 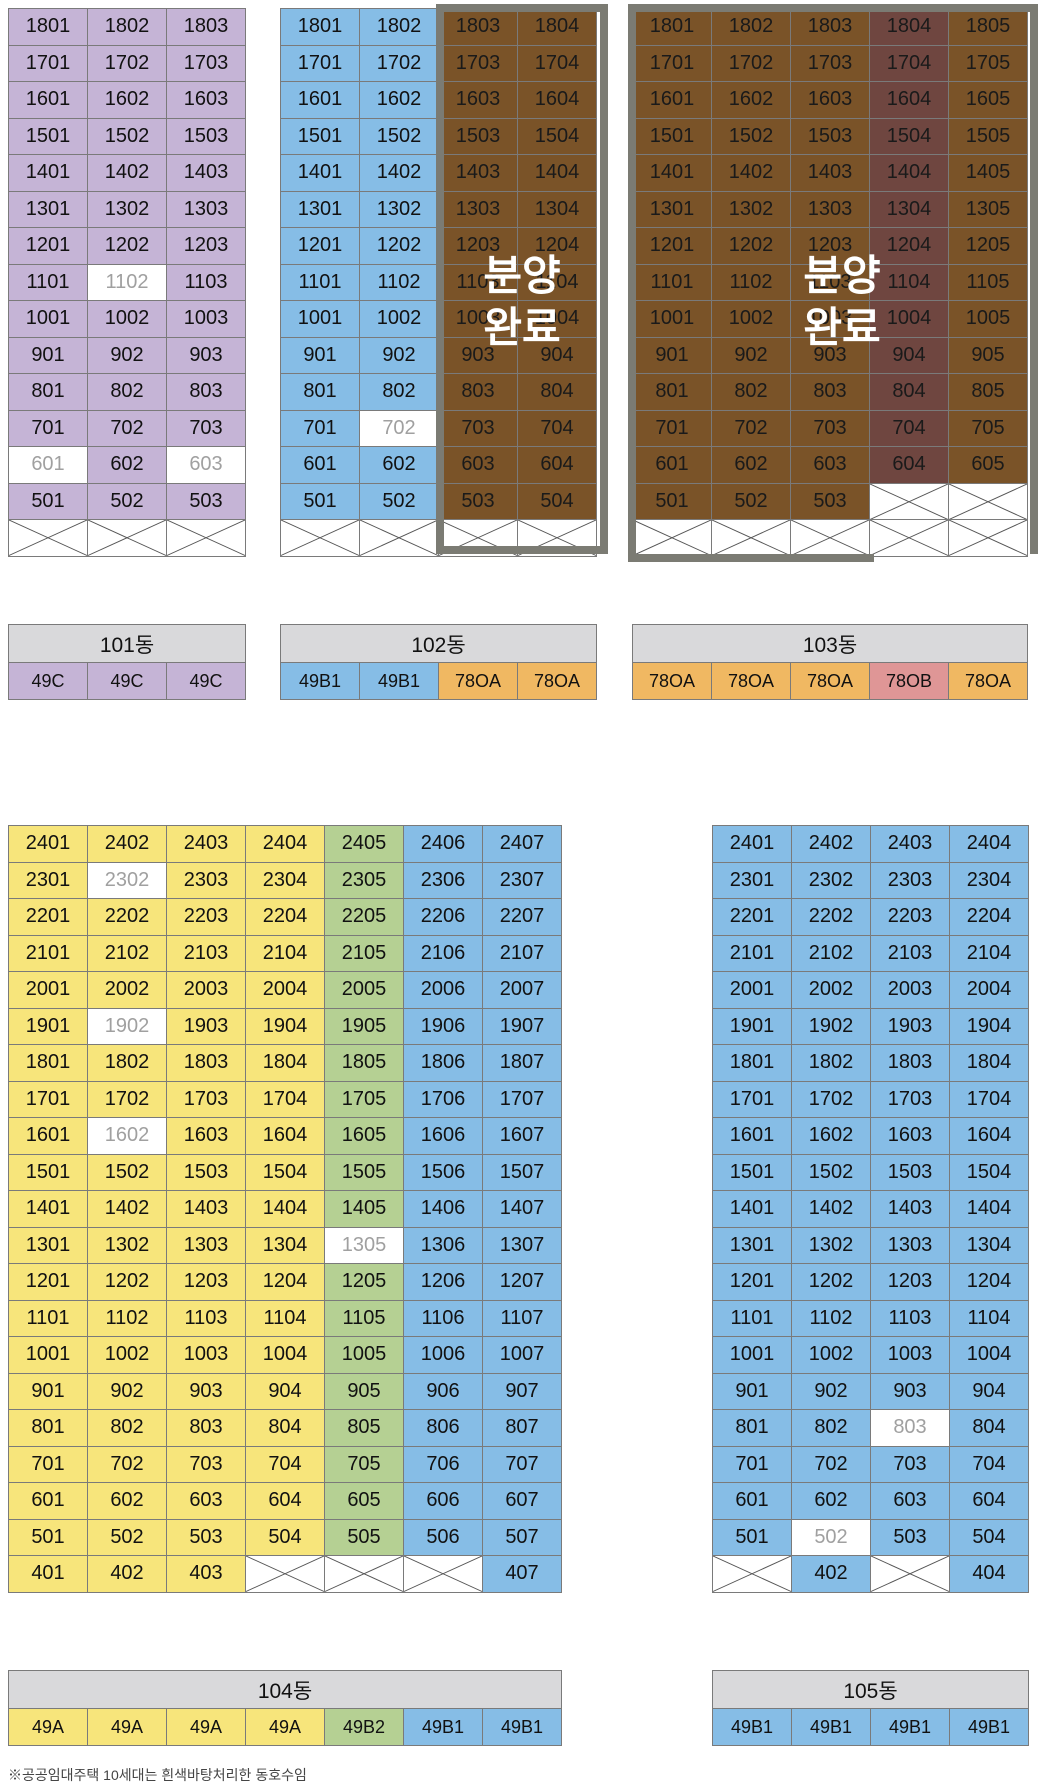 What do you see at coordinates (364, 880) in the screenshot?
I see `unit-cell: 2305` at bounding box center [364, 880].